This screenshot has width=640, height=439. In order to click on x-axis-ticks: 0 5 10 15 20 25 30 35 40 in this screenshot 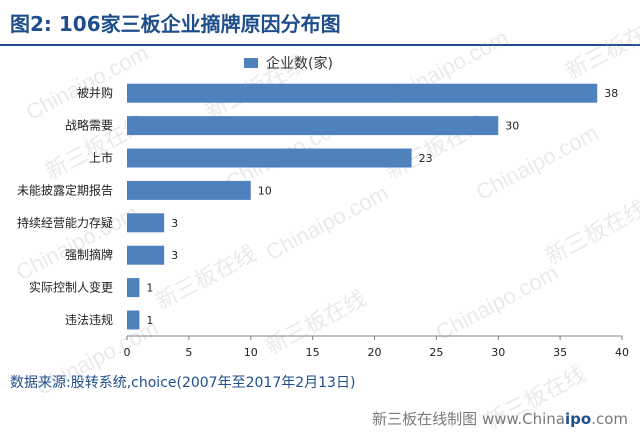, I will do `click(376, 347)`.